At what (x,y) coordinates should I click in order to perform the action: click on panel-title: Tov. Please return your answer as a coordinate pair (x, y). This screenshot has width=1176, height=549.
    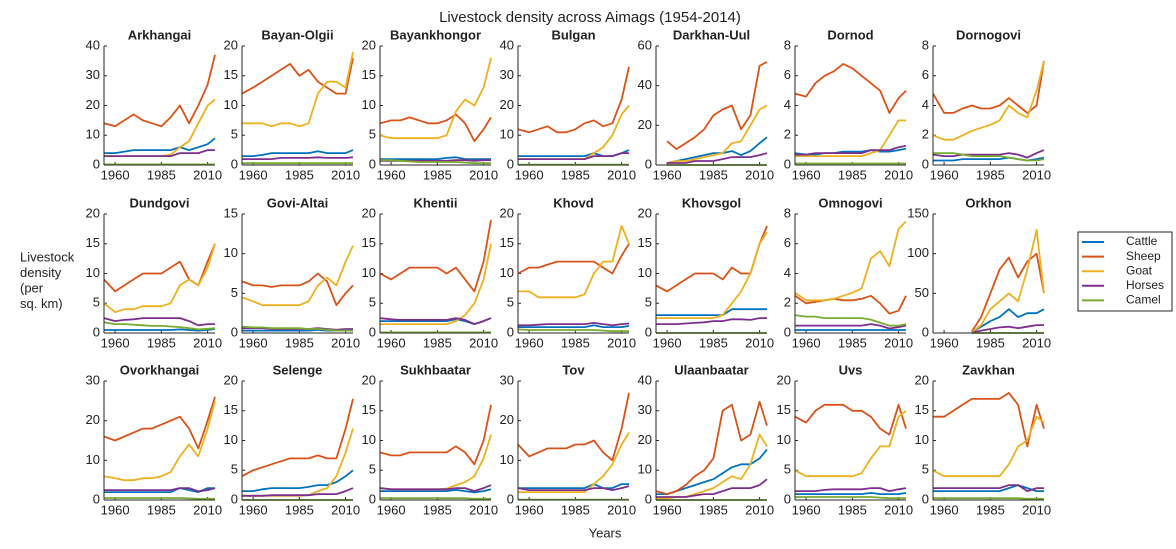
    Looking at the image, I should click on (573, 369).